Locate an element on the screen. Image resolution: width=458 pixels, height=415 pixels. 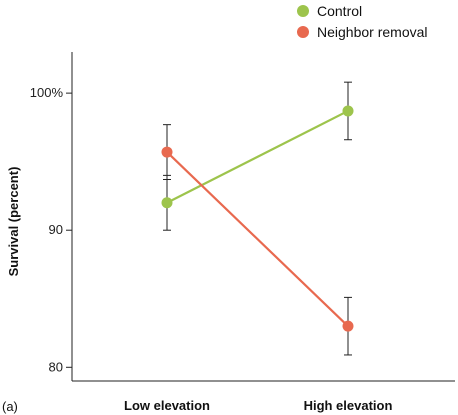
y-tick-label: 90 is located at coordinates (56, 229).